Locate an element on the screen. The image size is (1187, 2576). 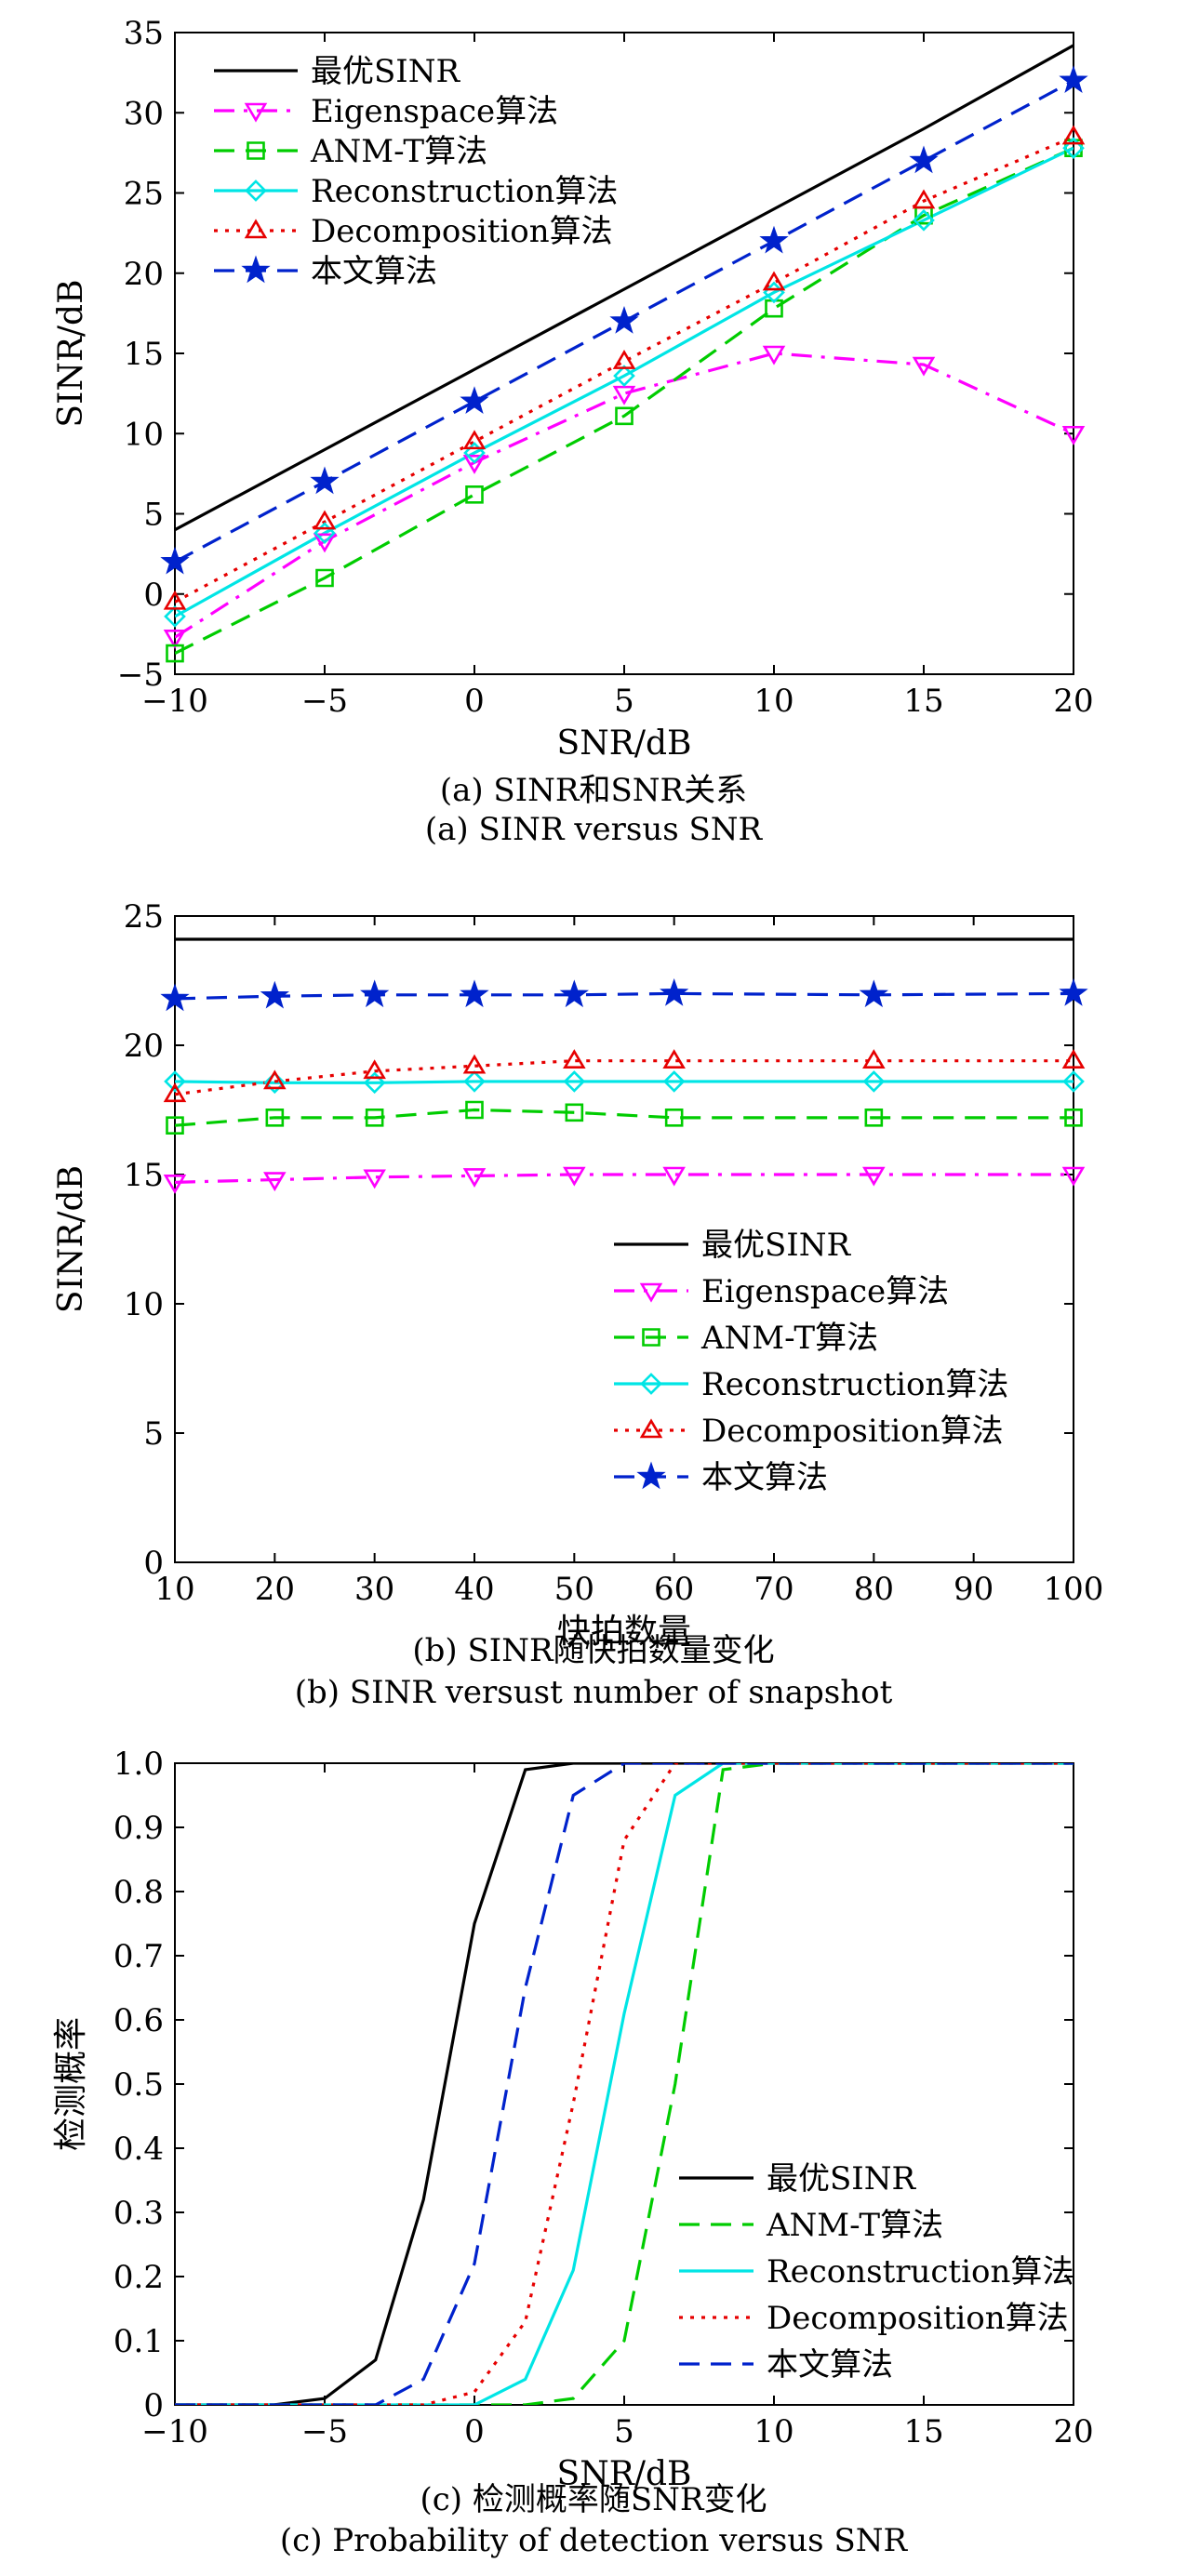
x-tick-label: 50 is located at coordinates (574, 1589).